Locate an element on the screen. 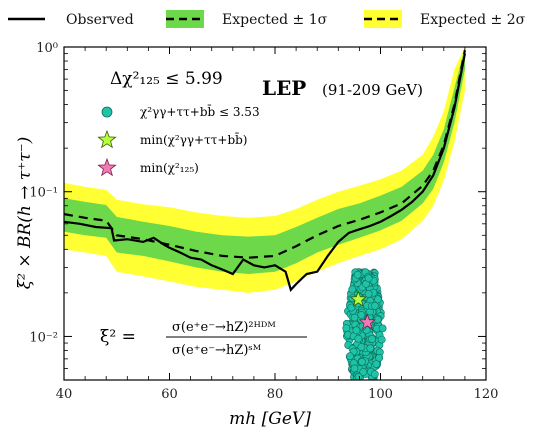 This screenshot has width=545, height=436. star-pink-legend-marker is located at coordinates (107, 167).